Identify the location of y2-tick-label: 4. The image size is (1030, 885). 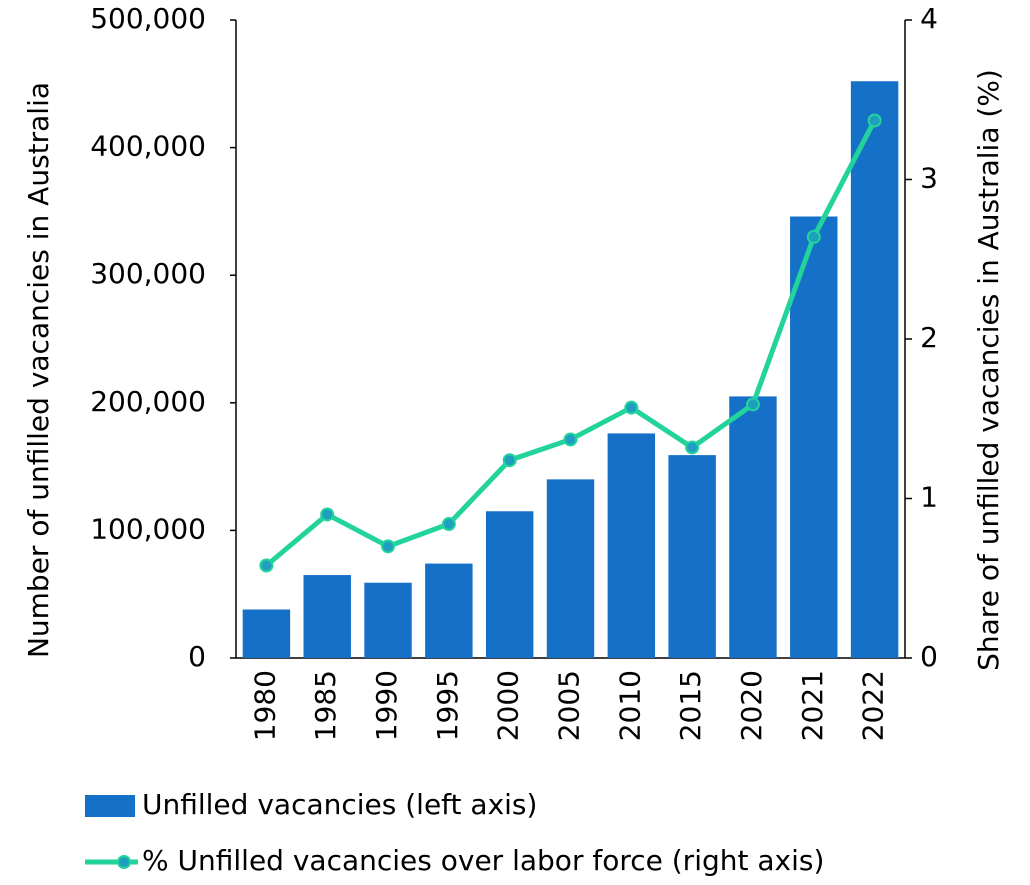
(929, 18).